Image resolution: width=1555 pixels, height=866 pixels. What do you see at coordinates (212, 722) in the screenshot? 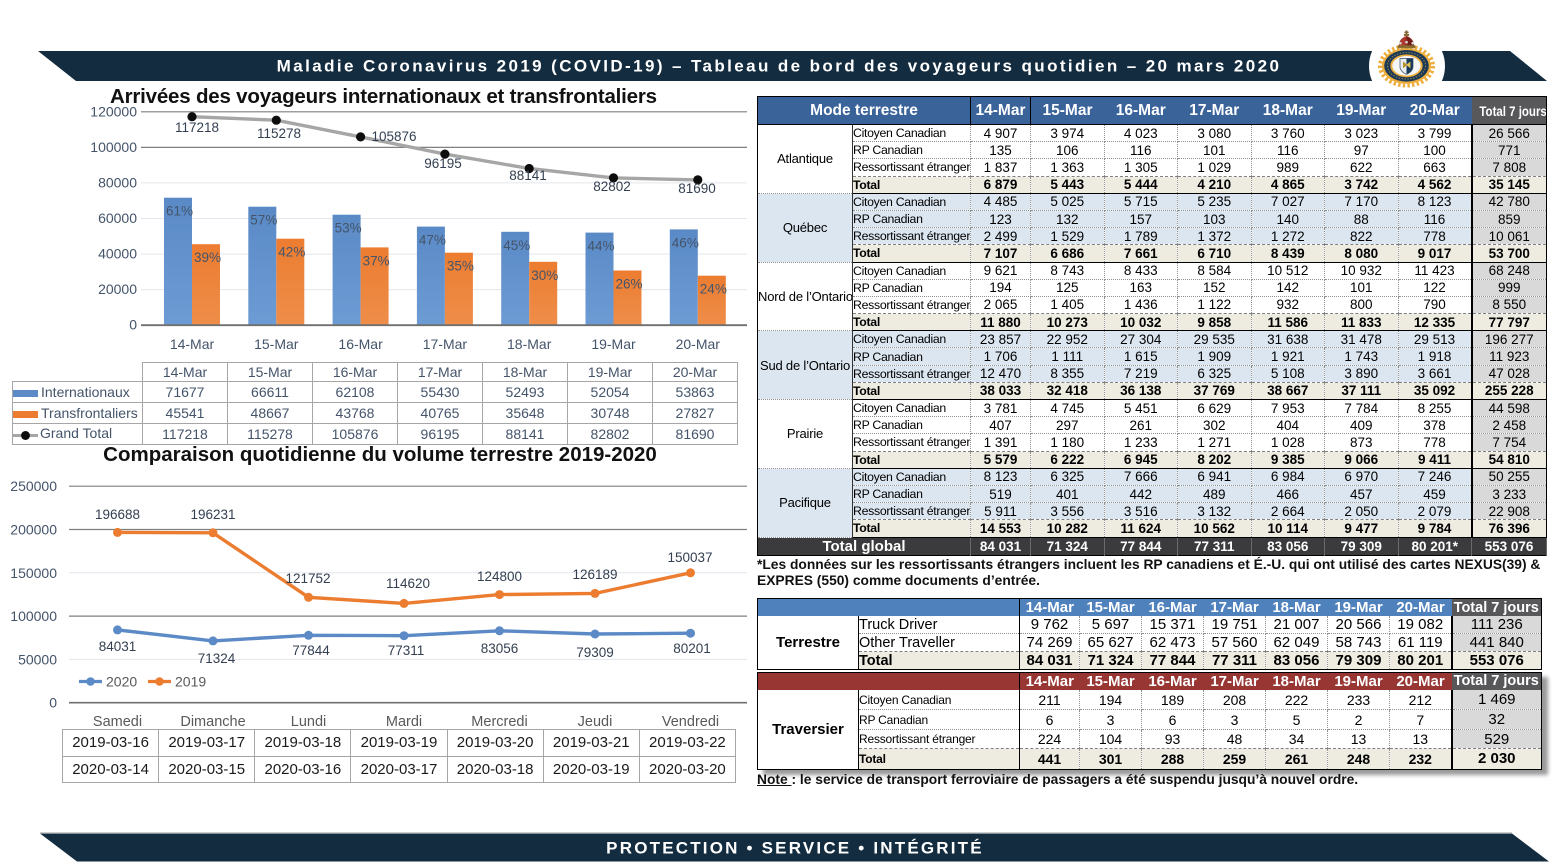
I see `svg-text: Dimanche` at bounding box center [212, 722].